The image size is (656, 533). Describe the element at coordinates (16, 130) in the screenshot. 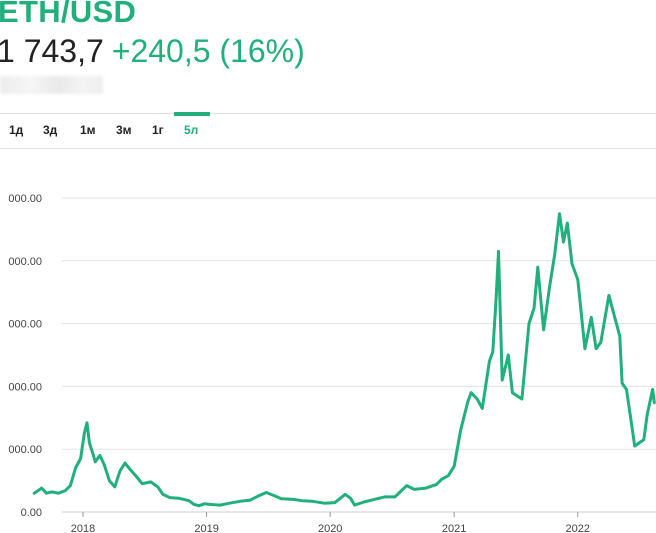

I see `tab-1d: 1д` at that location.